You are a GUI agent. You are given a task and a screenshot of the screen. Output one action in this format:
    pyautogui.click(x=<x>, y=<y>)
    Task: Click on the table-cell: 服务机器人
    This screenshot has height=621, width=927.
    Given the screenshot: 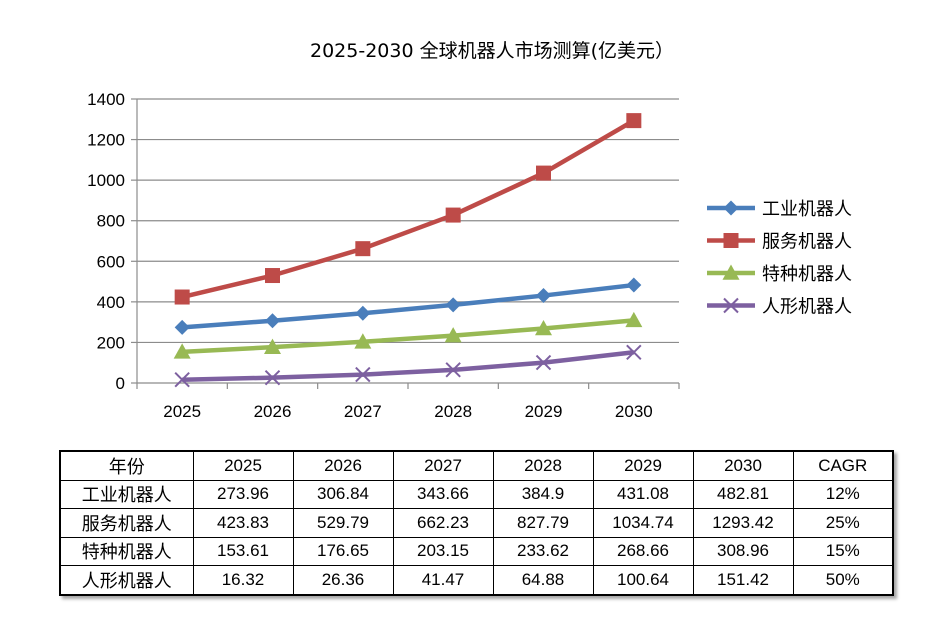 What is the action you would take?
    pyautogui.click(x=126, y=523)
    